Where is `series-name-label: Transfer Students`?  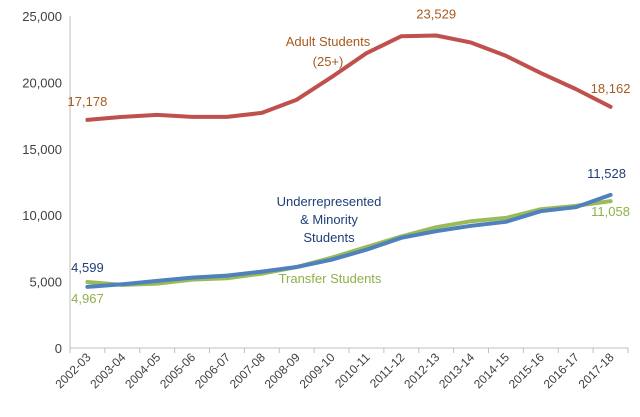
series-name-label: Transfer Students is located at coordinates (330, 278).